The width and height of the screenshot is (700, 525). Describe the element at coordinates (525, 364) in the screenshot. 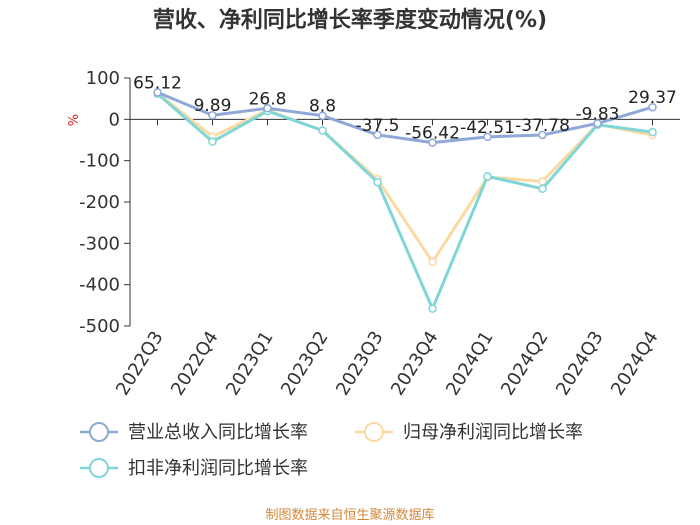

I see `x-tick-label: 2024Q2` at that location.